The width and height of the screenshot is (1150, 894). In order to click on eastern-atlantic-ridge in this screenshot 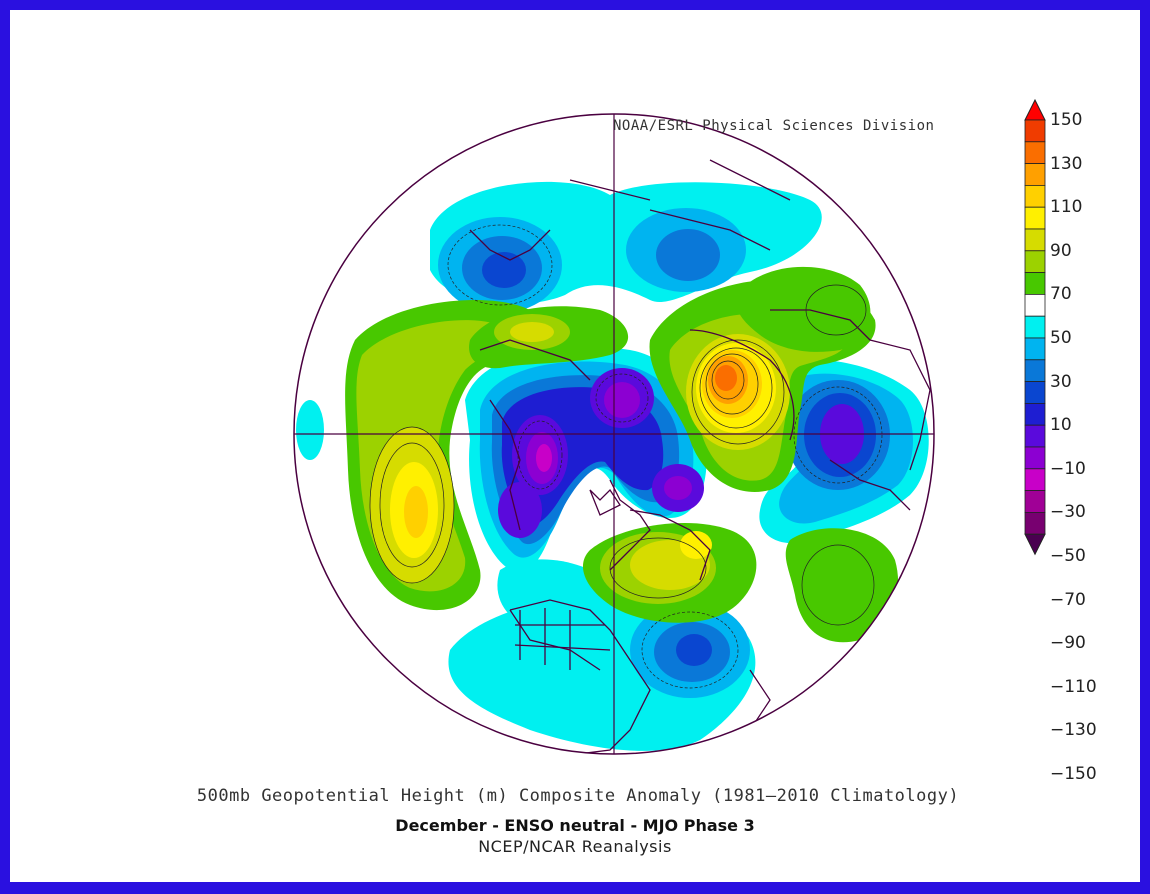, I will do `click(842, 585)`.